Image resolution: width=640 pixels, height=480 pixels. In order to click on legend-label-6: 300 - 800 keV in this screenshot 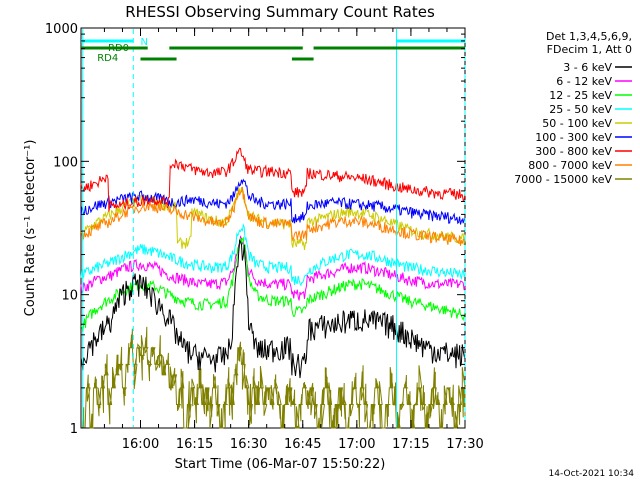, I will do `click(573, 151)`.